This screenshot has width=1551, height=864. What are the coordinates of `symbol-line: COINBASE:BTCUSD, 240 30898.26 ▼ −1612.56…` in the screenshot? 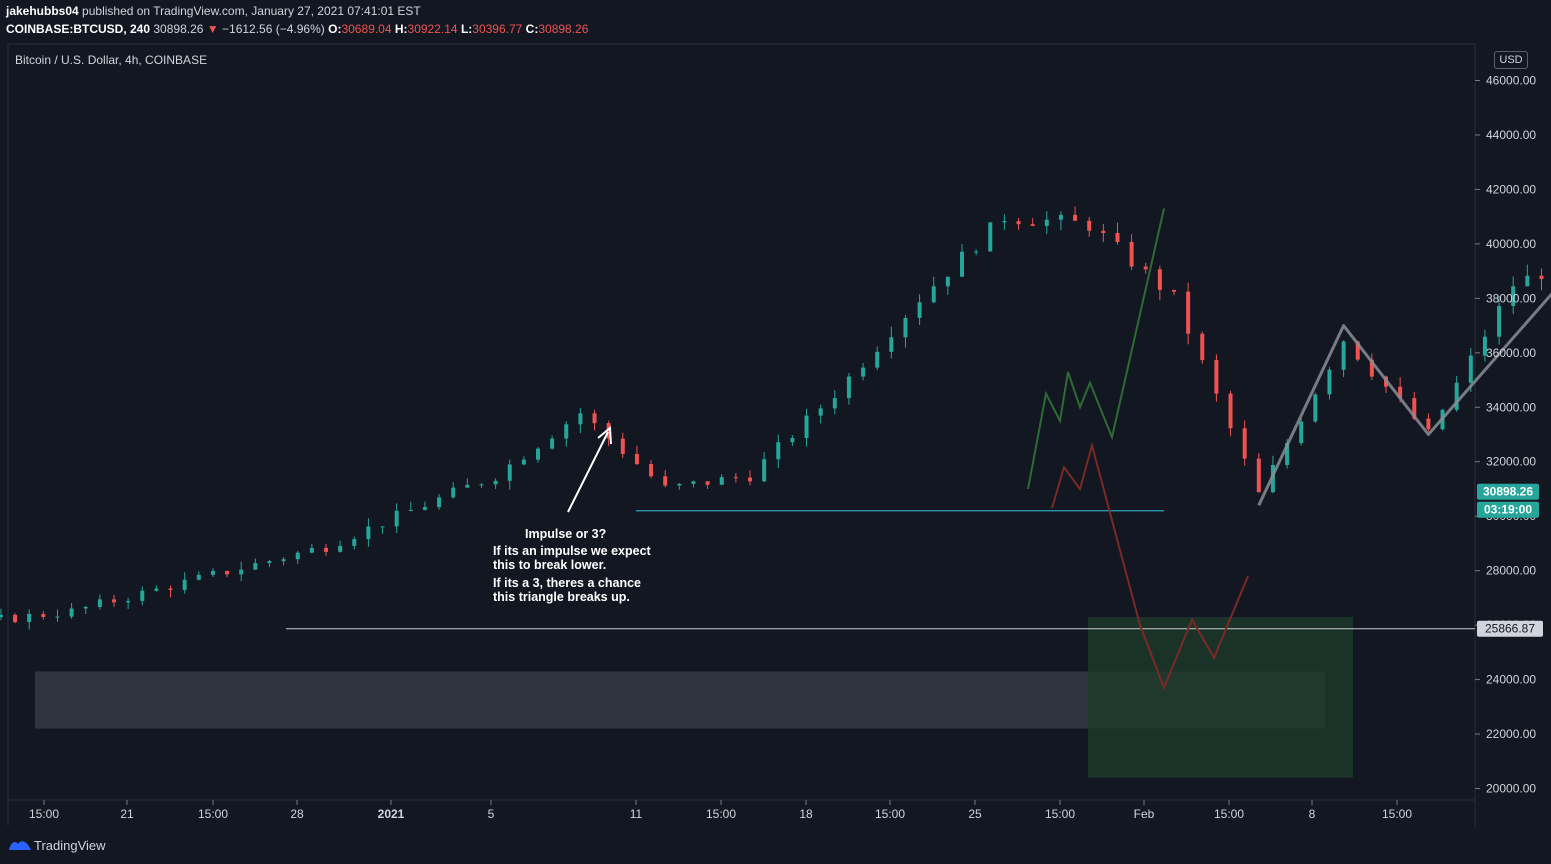 It's located at (297, 29).